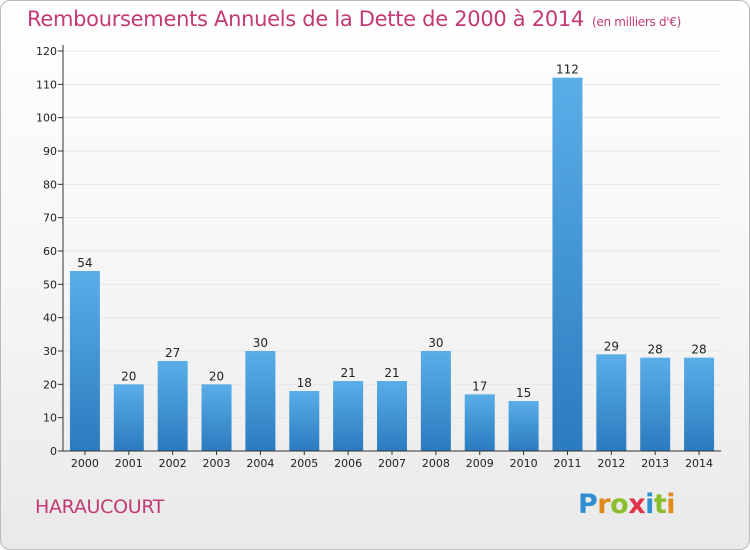 This screenshot has height=550, width=750. What do you see at coordinates (100, 507) in the screenshot?
I see `location-name: HARAUCOURT` at bounding box center [100, 507].